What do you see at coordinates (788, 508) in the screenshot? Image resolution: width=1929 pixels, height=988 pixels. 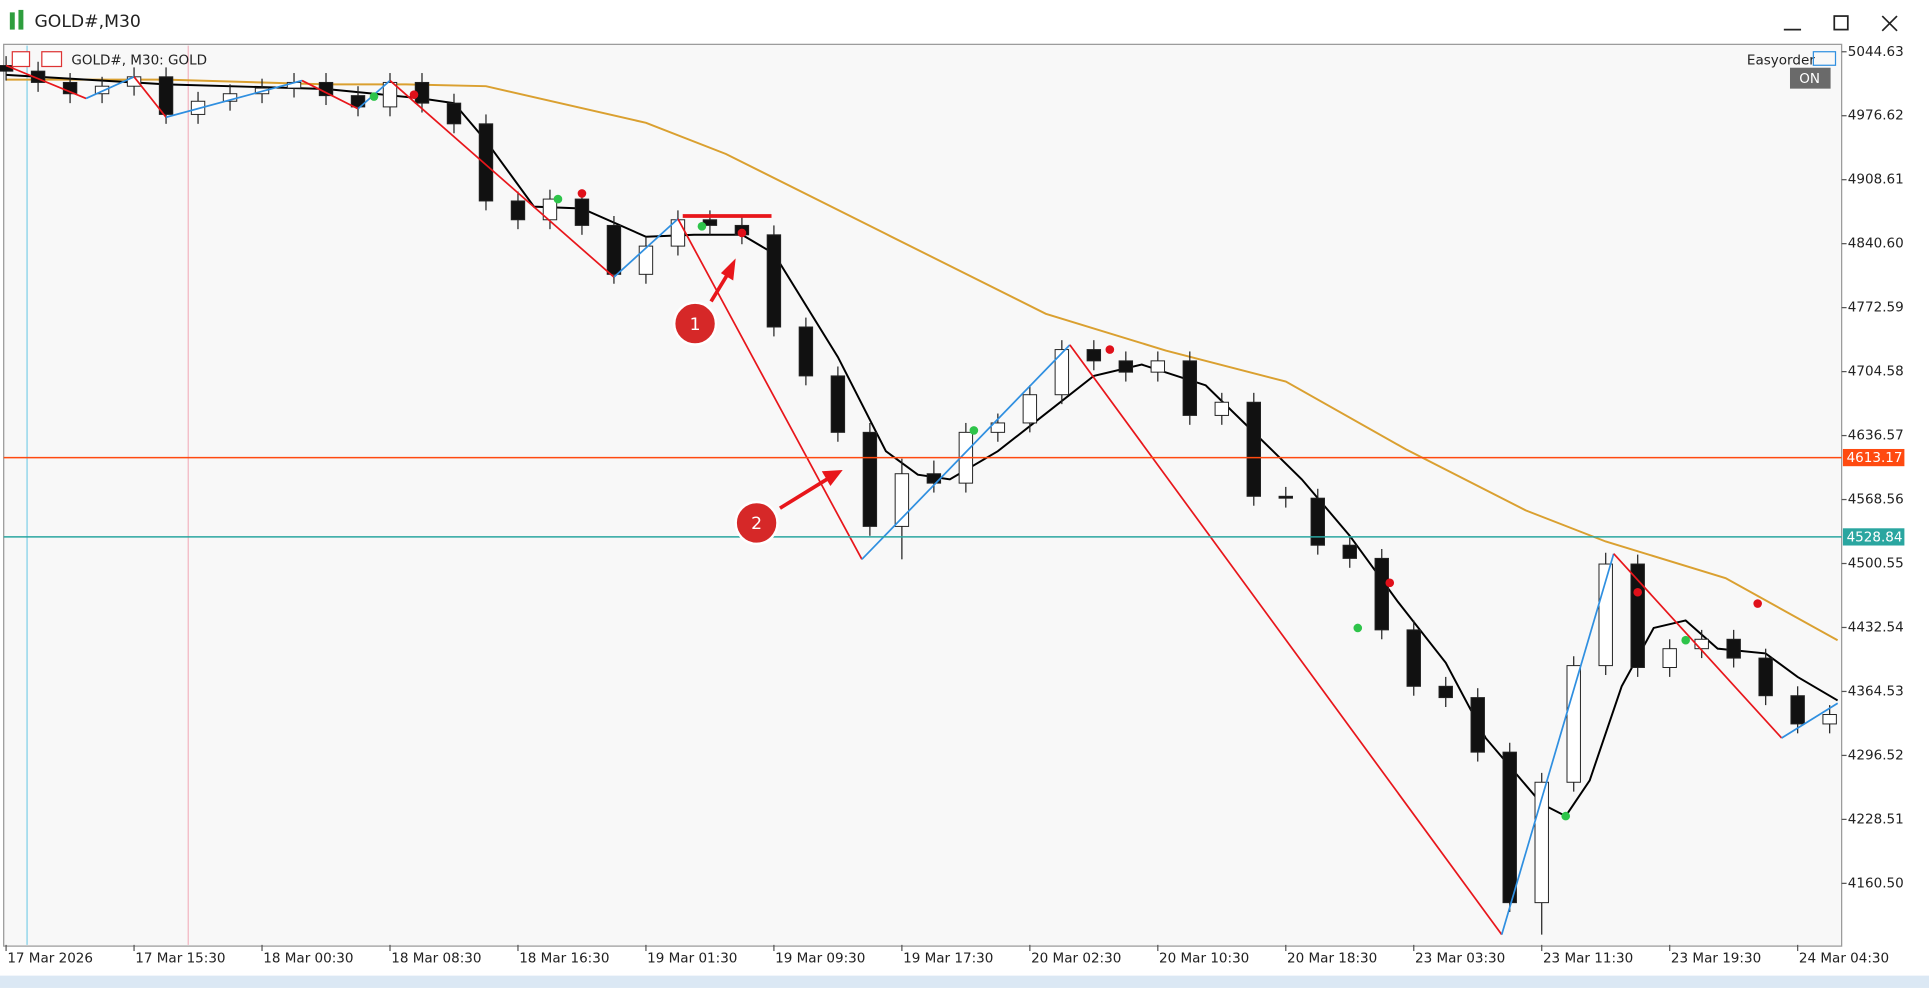 I see `callout-2: 2` at bounding box center [788, 508].